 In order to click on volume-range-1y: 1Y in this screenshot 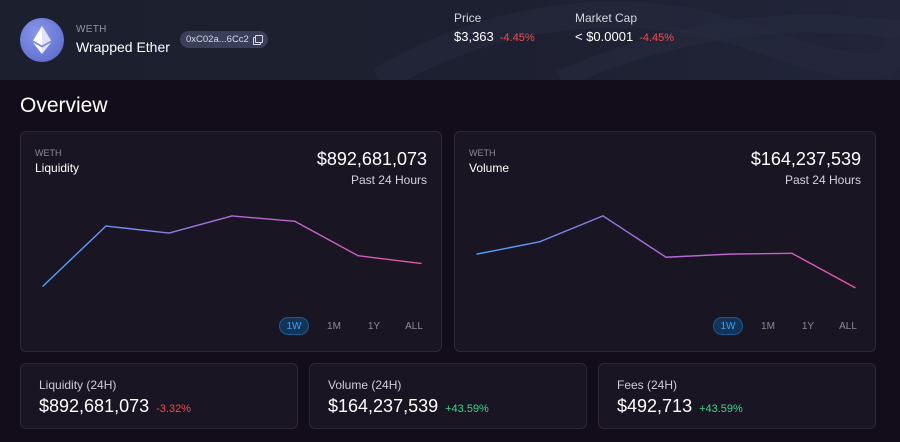, I will do `click(808, 326)`.